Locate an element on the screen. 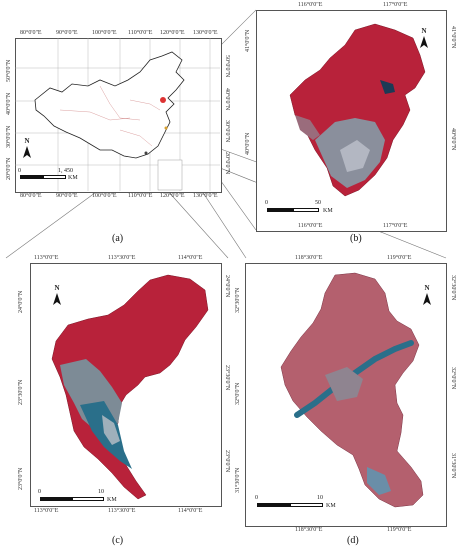 The height and width of the screenshot is (550, 467). a-bottom-tick: 110°0'0"E is located at coordinates (140, 196).